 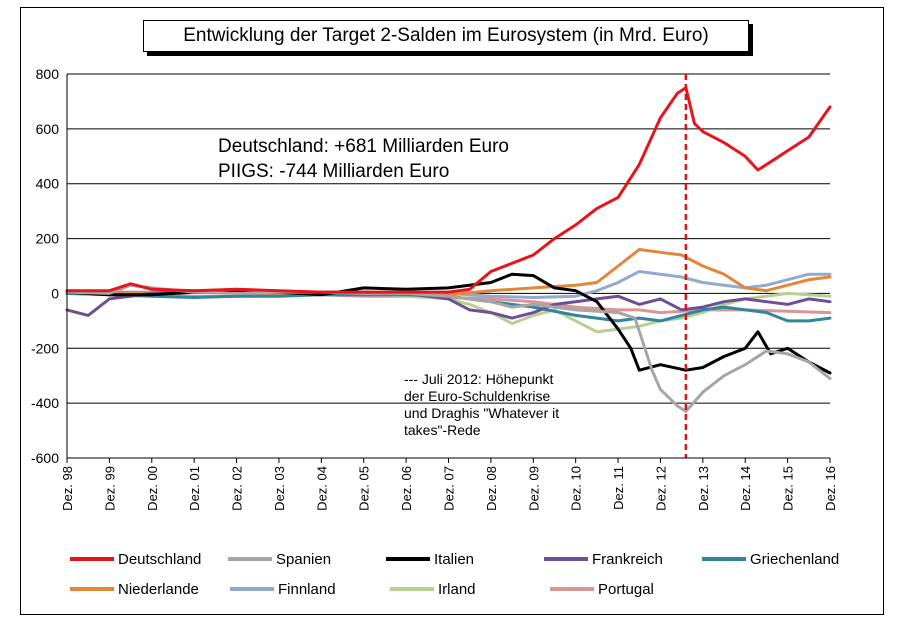 What do you see at coordinates (109, 488) in the screenshot?
I see `x-tick-label: Dez. 99` at bounding box center [109, 488].